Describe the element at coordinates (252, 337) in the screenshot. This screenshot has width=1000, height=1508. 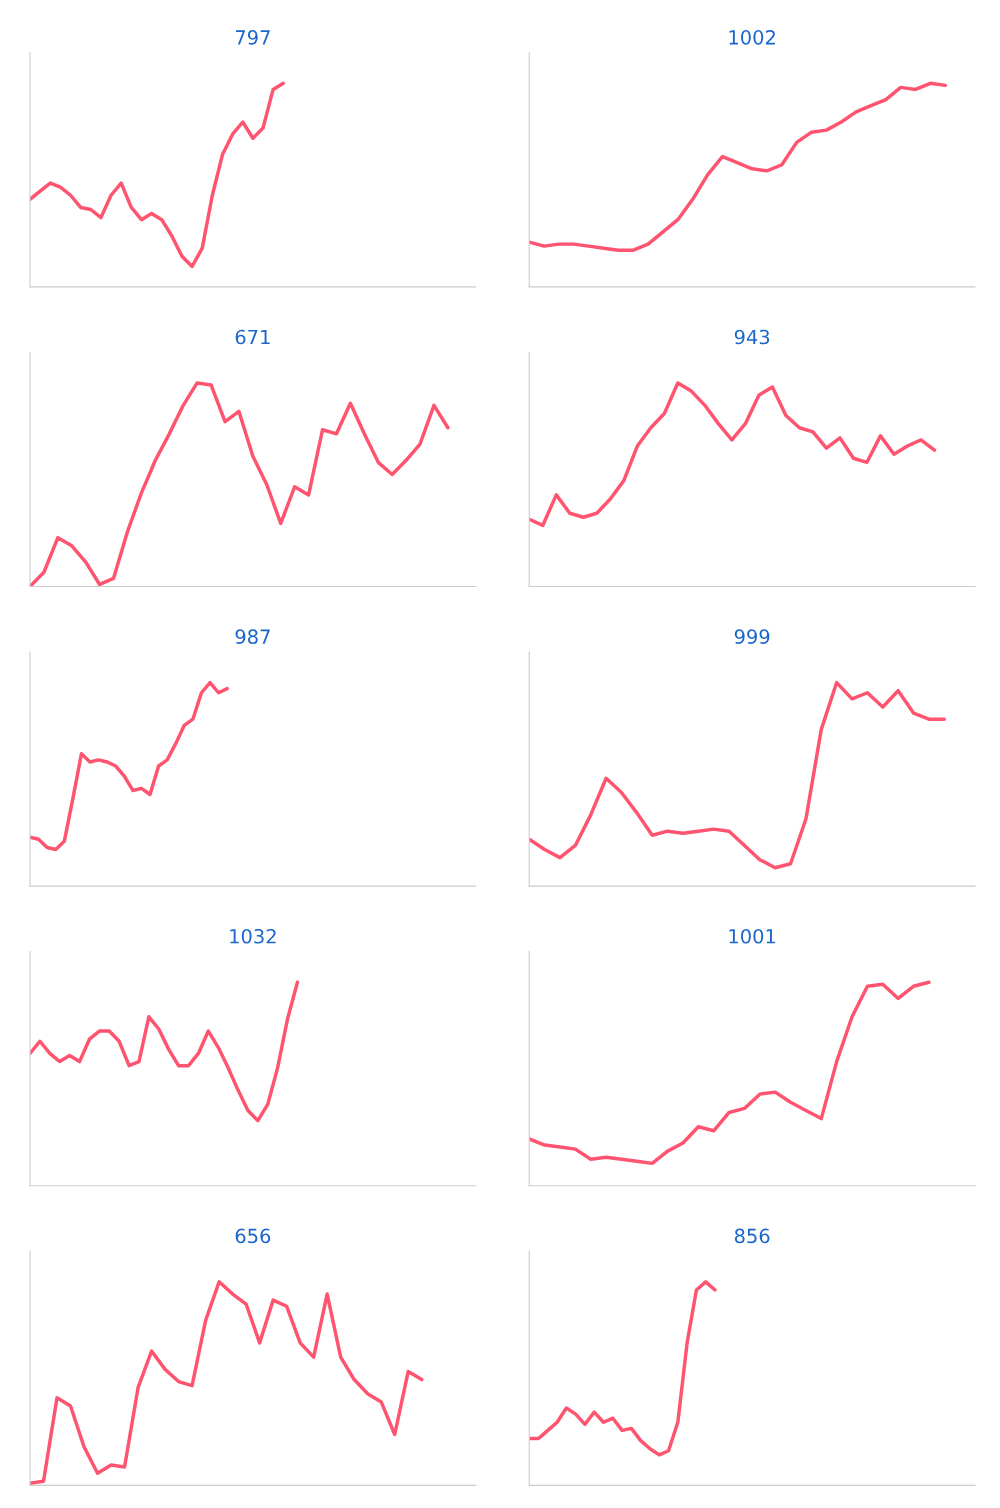
I see `chart-title: 671` at that location.